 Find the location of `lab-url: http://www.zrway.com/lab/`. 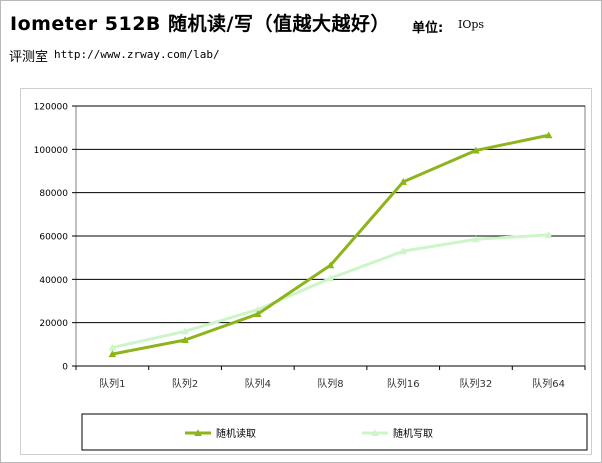

lab-url: http://www.zrway.com/lab/ is located at coordinates (137, 54).